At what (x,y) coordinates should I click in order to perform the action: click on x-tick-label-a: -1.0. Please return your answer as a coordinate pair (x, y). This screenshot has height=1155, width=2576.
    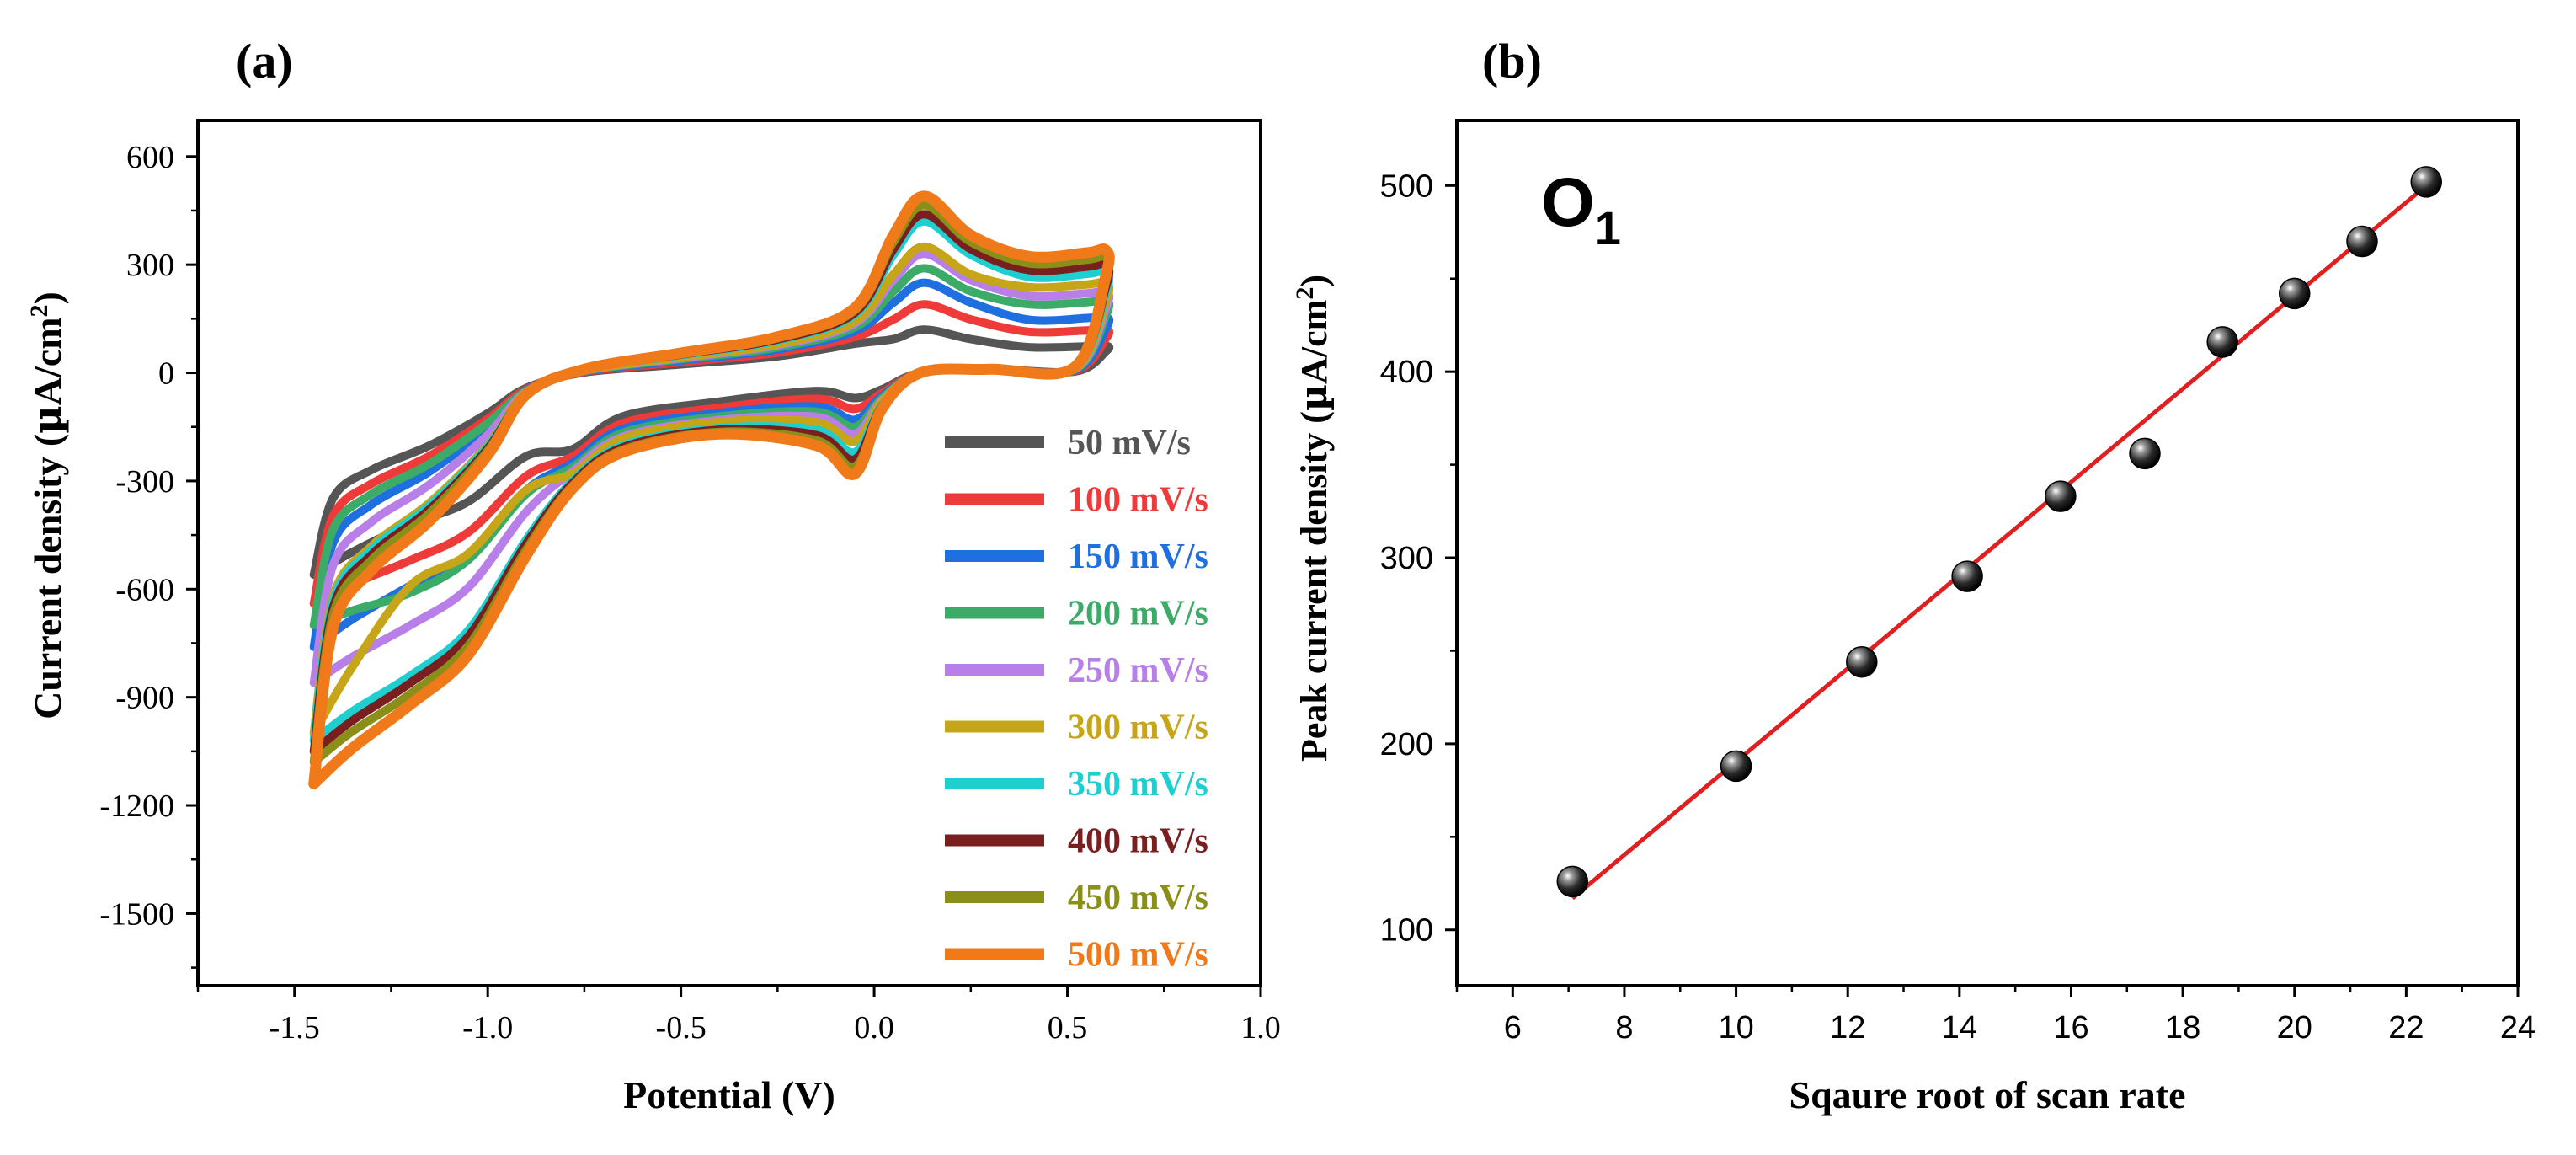
    Looking at the image, I should click on (487, 1028).